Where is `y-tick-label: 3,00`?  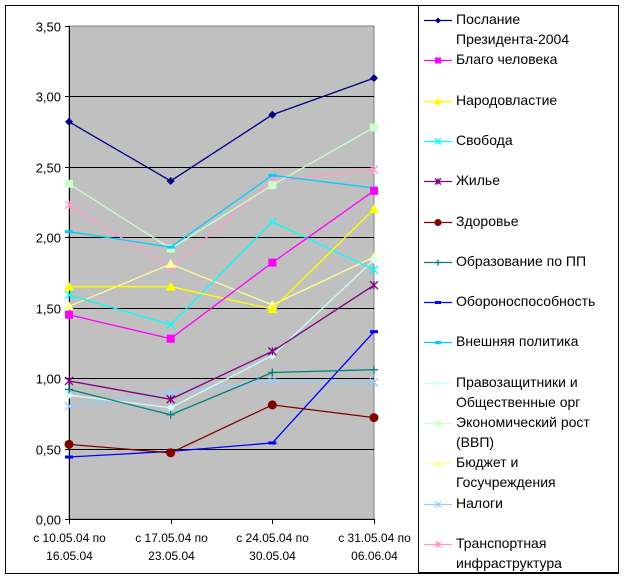
y-tick-label: 3,00 is located at coordinates (48, 97).